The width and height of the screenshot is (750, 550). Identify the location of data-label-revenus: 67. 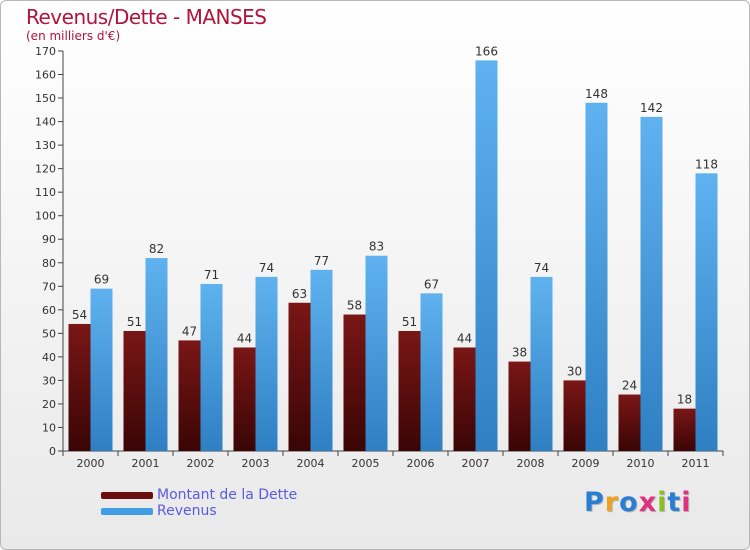
(431, 284).